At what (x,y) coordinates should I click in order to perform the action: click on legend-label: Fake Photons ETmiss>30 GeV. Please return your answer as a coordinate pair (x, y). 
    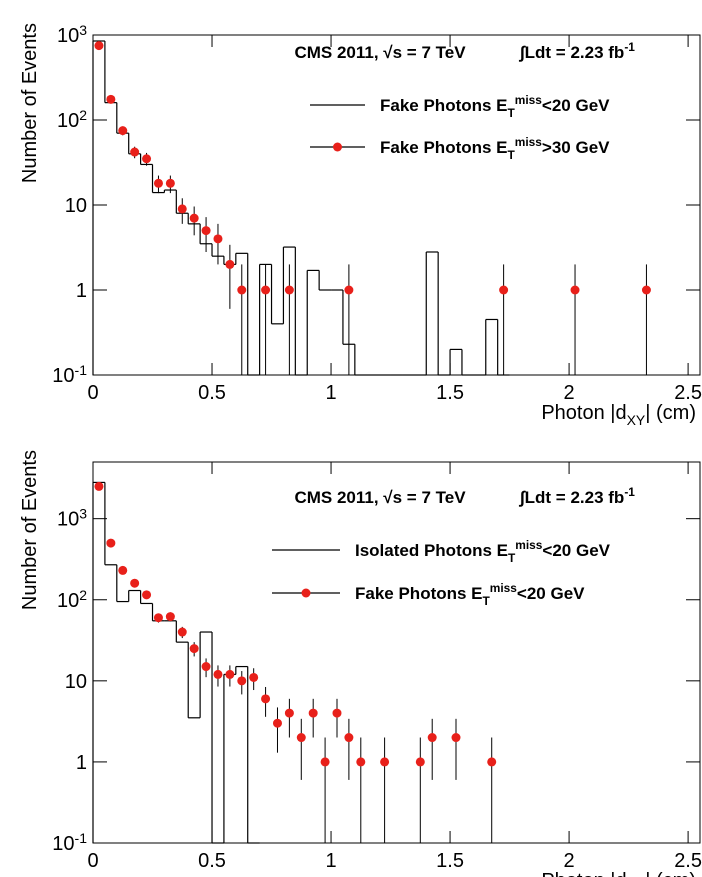
    Looking at the image, I should click on (495, 148).